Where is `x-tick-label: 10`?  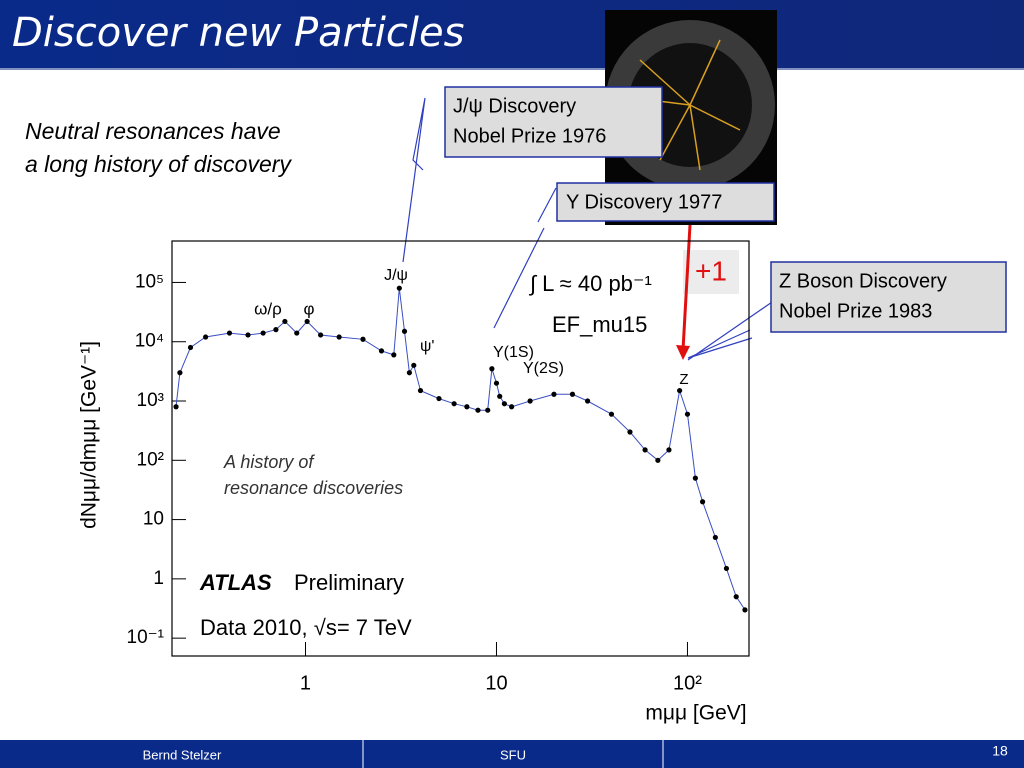
x-tick-label: 10 is located at coordinates (496, 683).